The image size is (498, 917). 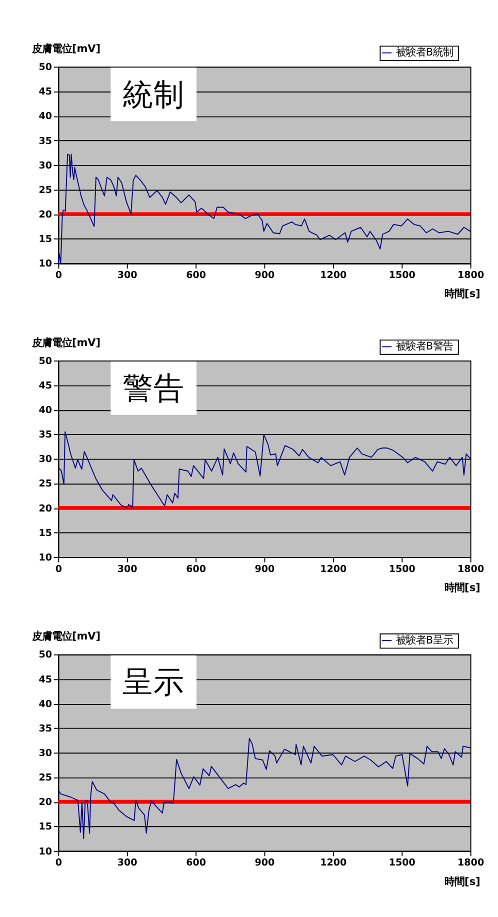 I want to click on chart-title: 呈示, so click(x=153, y=683).